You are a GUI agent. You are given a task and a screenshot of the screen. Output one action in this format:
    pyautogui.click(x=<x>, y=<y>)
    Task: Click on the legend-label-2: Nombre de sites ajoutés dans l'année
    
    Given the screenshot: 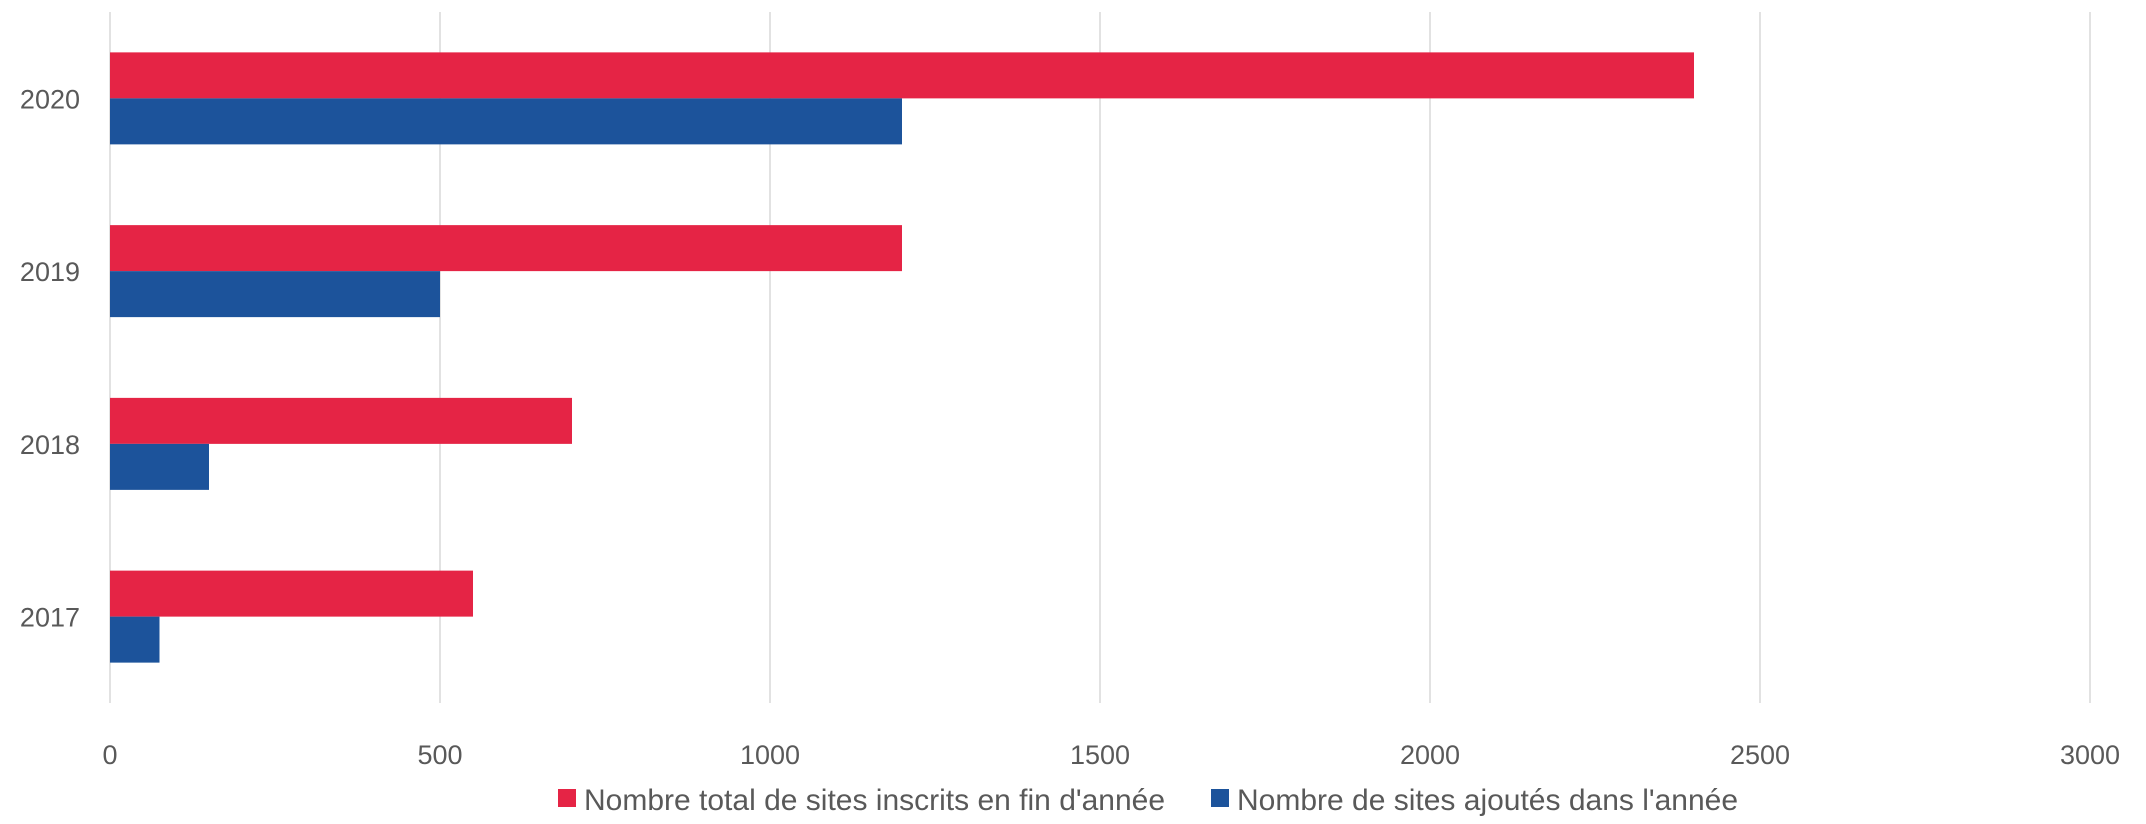 What is the action you would take?
    pyautogui.click(x=1487, y=800)
    